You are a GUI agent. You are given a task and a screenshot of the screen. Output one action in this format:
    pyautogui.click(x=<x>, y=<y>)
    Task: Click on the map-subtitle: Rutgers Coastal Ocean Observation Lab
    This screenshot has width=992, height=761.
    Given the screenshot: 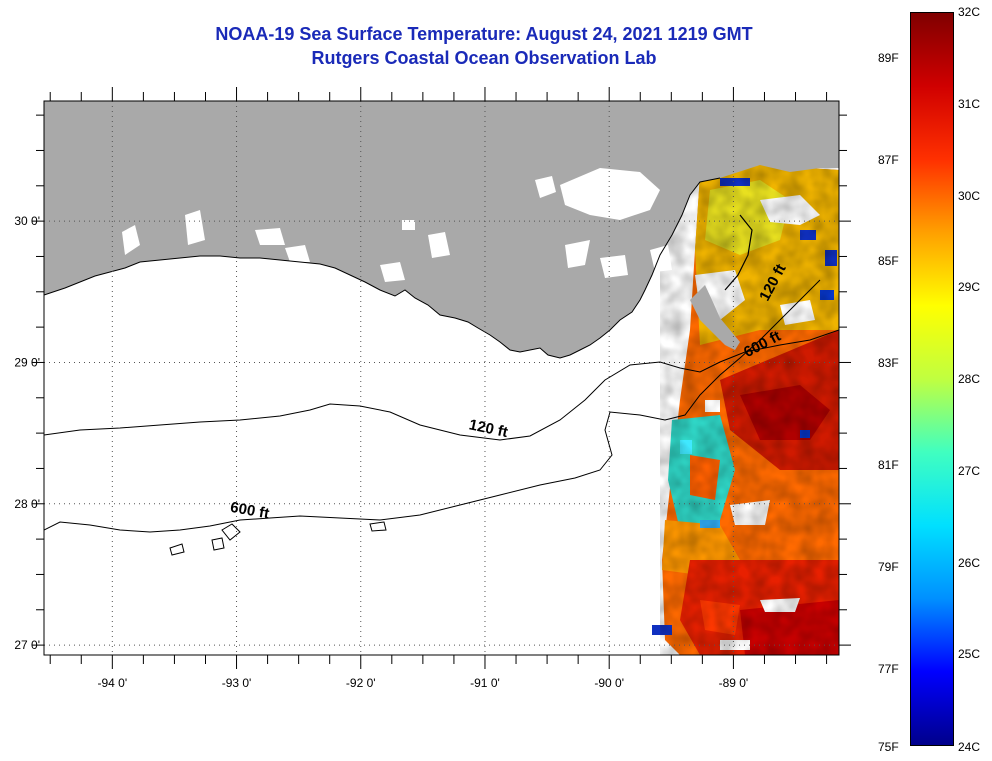 What is the action you would take?
    pyautogui.click(x=484, y=58)
    